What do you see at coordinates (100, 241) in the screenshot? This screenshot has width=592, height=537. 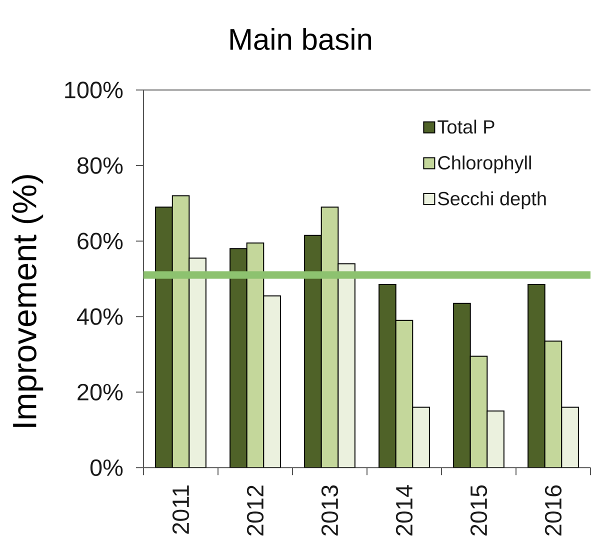 I see `y-tick-label: 60%` at bounding box center [100, 241].